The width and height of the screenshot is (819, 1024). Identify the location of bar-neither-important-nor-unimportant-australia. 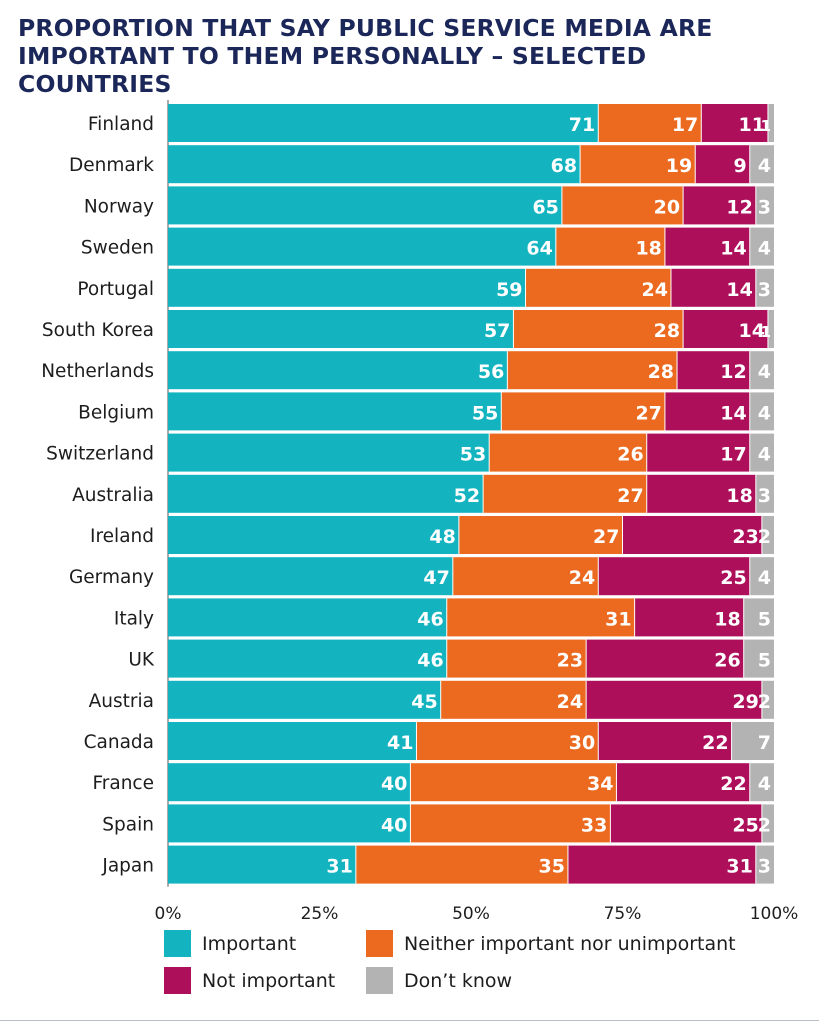
(565, 493).